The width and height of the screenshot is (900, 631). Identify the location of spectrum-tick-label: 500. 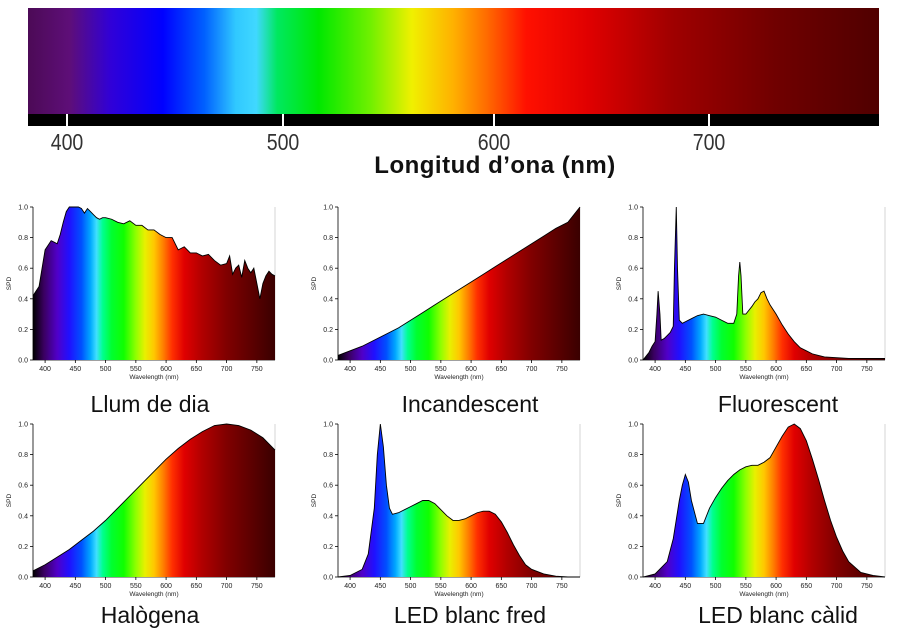
(283, 142).